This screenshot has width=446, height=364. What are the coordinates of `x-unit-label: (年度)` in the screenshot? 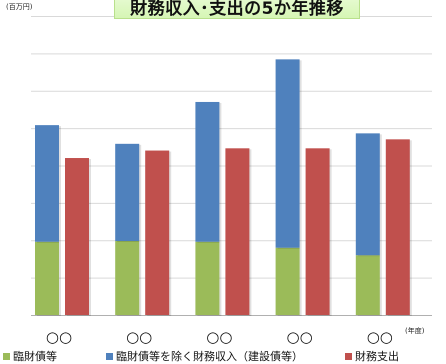 It's located at (415, 331).